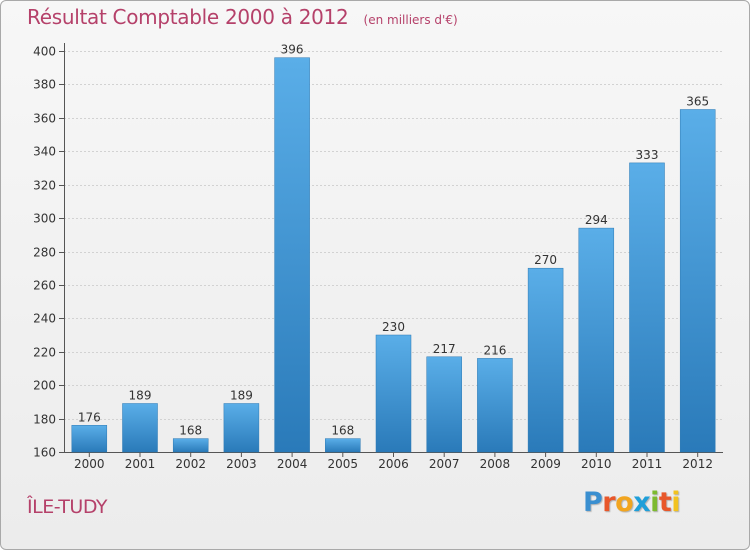 The width and height of the screenshot is (750, 550). Describe the element at coordinates (89, 464) in the screenshot. I see `x-tick-label: 2000` at that location.